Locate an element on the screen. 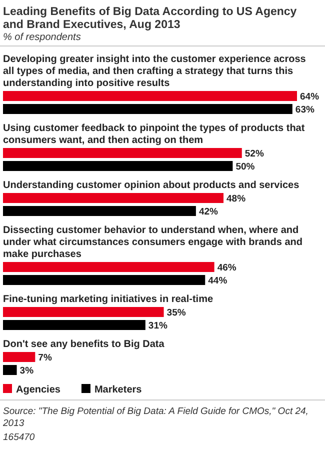 This screenshot has width=325, height=454. legend-label: Marketers is located at coordinates (118, 390).